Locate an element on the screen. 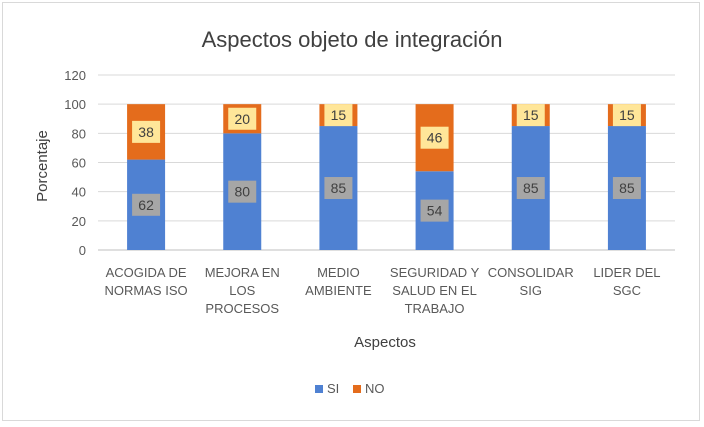 This screenshot has height=427, width=704. y-tick-label: 60 is located at coordinates (79, 163).